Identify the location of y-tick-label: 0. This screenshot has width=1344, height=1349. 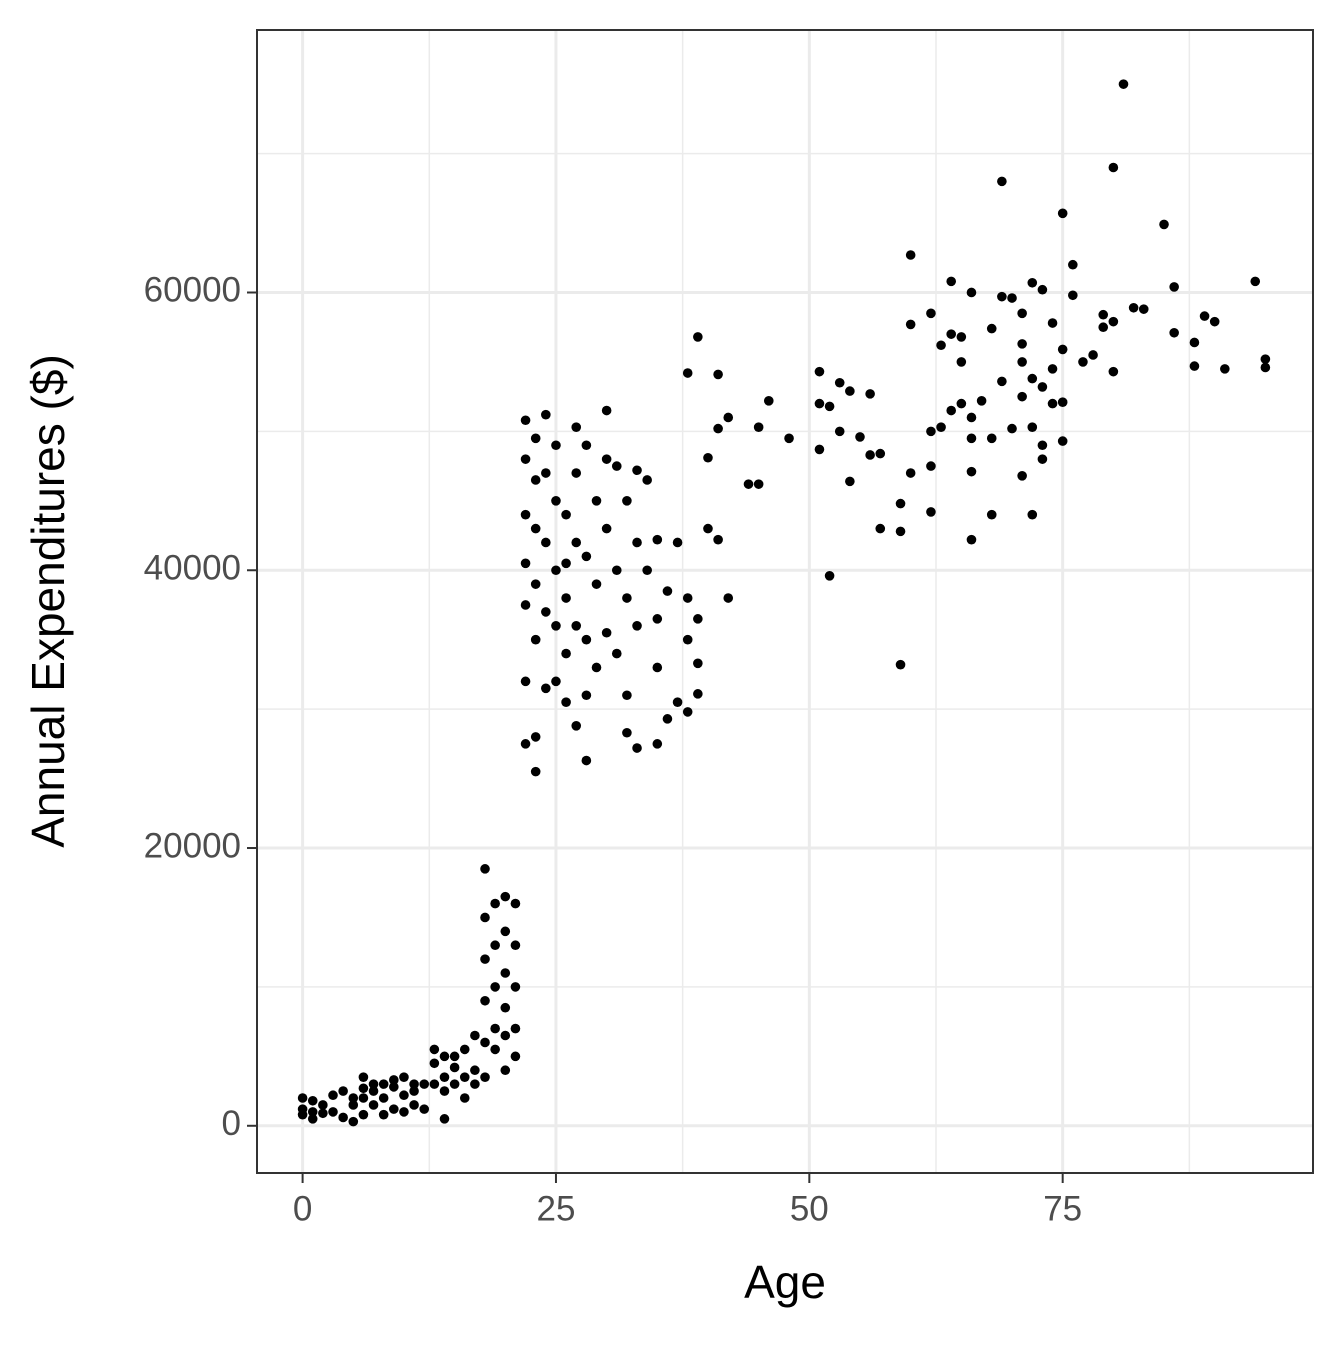
(231, 1123).